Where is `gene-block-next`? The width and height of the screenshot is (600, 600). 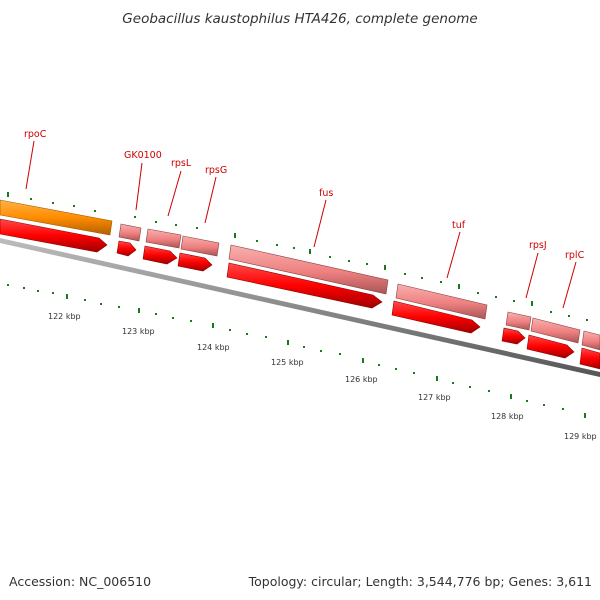
gene-block-next is located at coordinates (590, 340).